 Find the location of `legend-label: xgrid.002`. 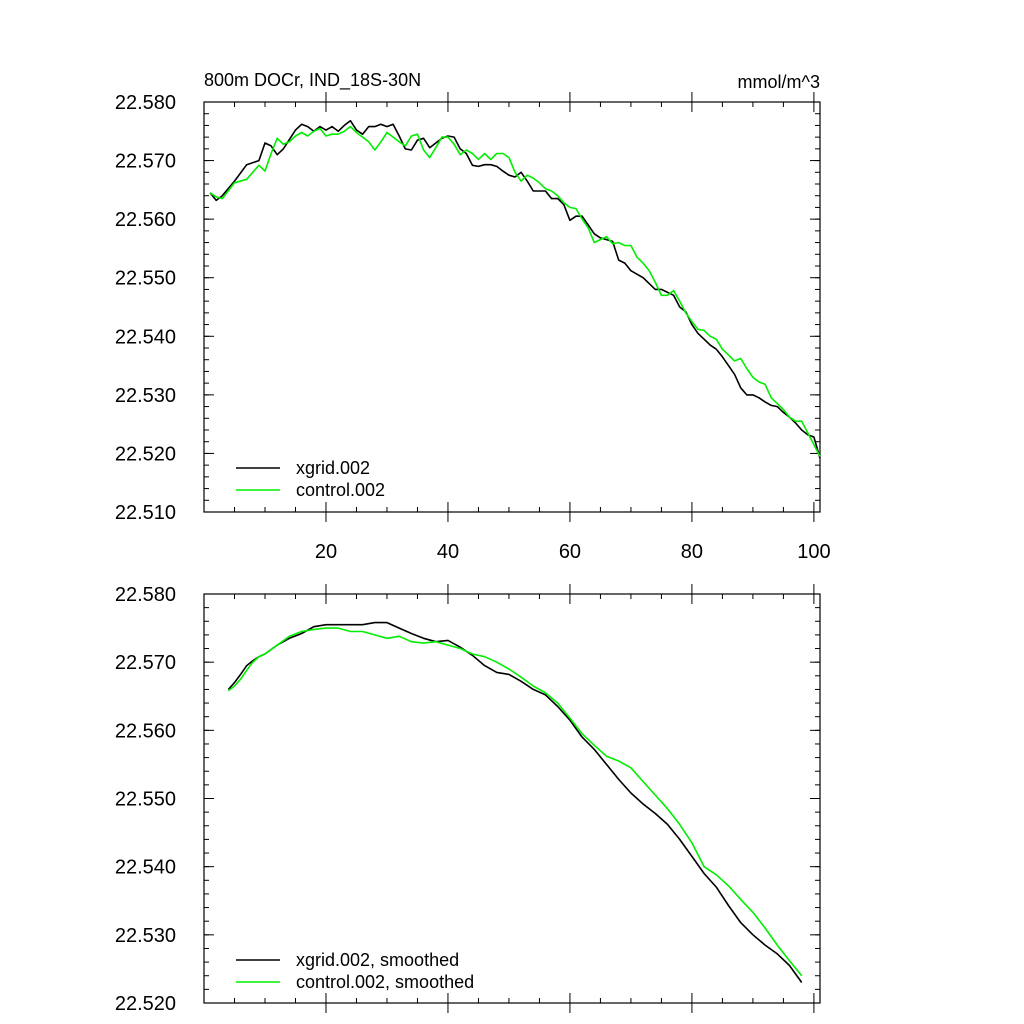

legend-label: xgrid.002 is located at coordinates (333, 468).